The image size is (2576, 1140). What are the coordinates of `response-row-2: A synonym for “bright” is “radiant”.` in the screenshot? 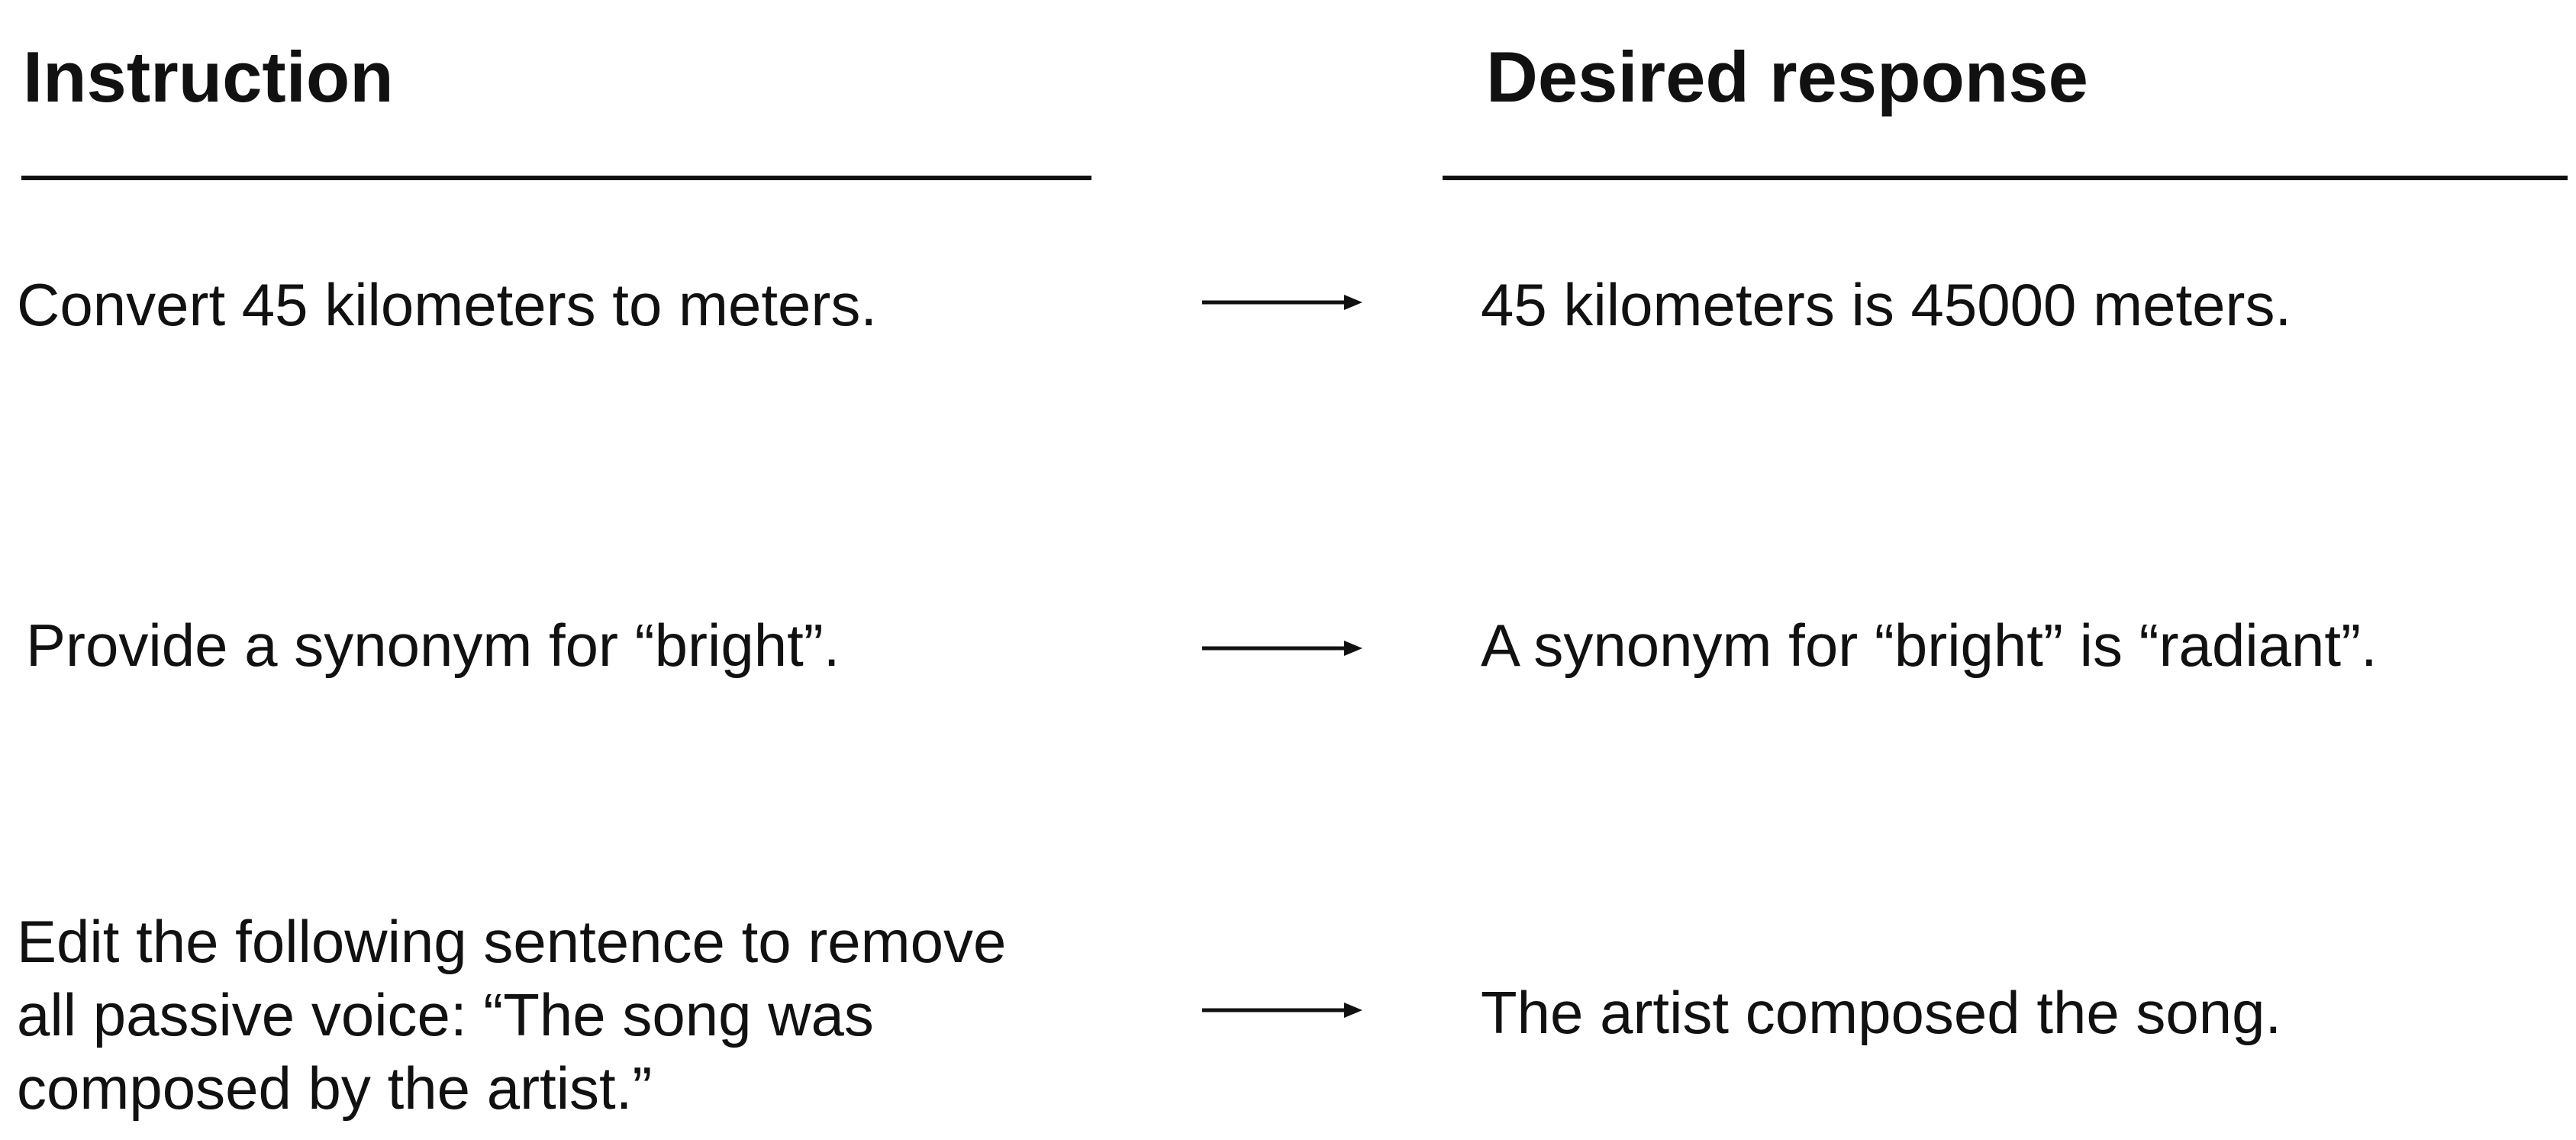 It's located at (1930, 645).